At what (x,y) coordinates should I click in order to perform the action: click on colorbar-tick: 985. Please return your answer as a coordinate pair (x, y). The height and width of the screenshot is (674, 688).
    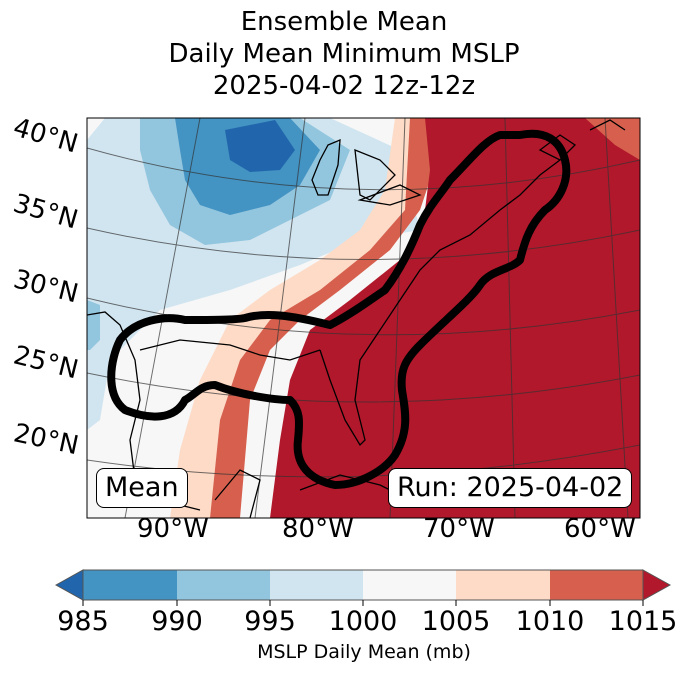
    Looking at the image, I should click on (83, 621).